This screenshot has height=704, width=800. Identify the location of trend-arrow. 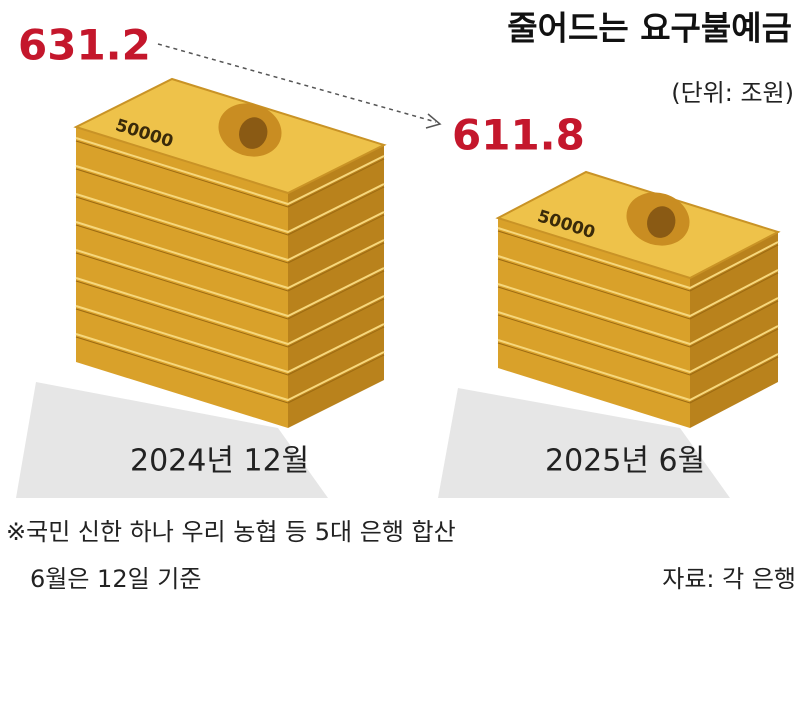
(297, 83).